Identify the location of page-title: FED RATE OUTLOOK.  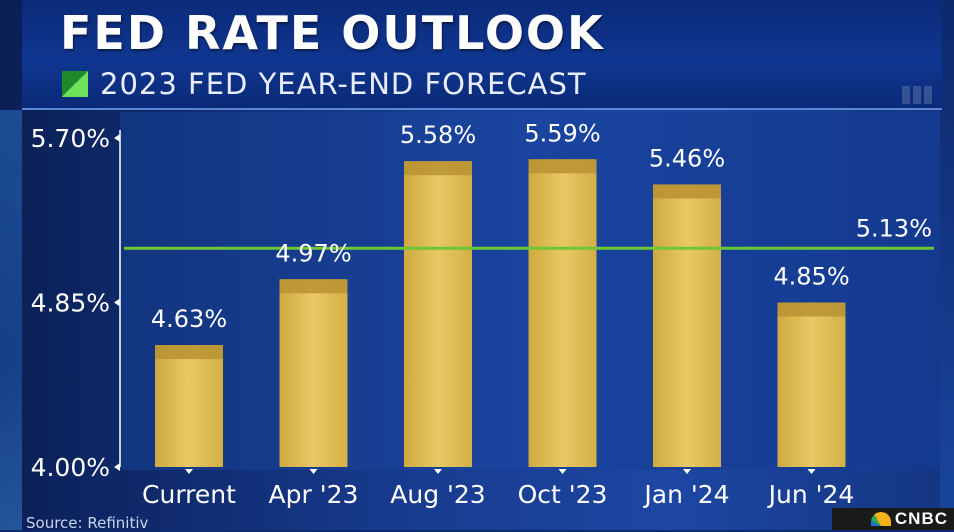
(332, 33).